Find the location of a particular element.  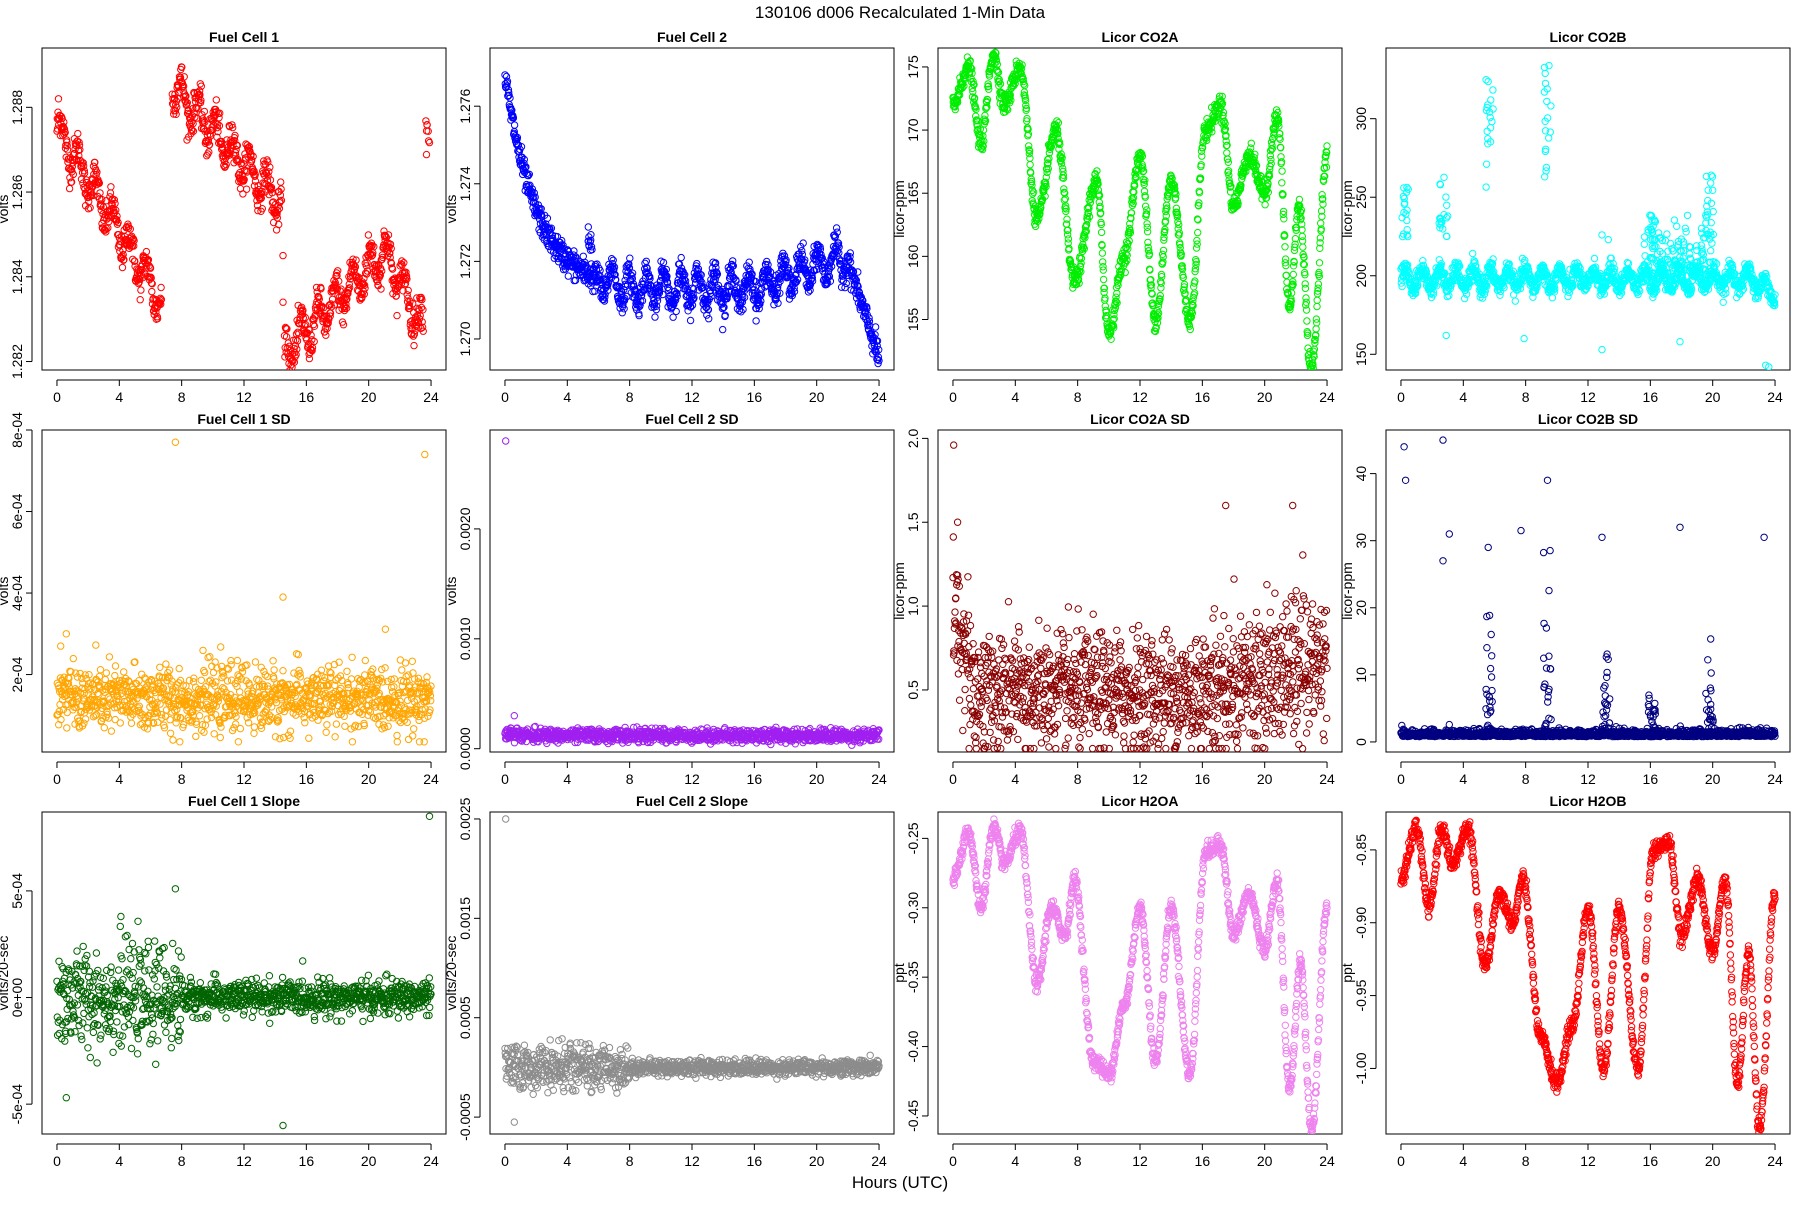

y-tick-label: 175 is located at coordinates (913, 67).